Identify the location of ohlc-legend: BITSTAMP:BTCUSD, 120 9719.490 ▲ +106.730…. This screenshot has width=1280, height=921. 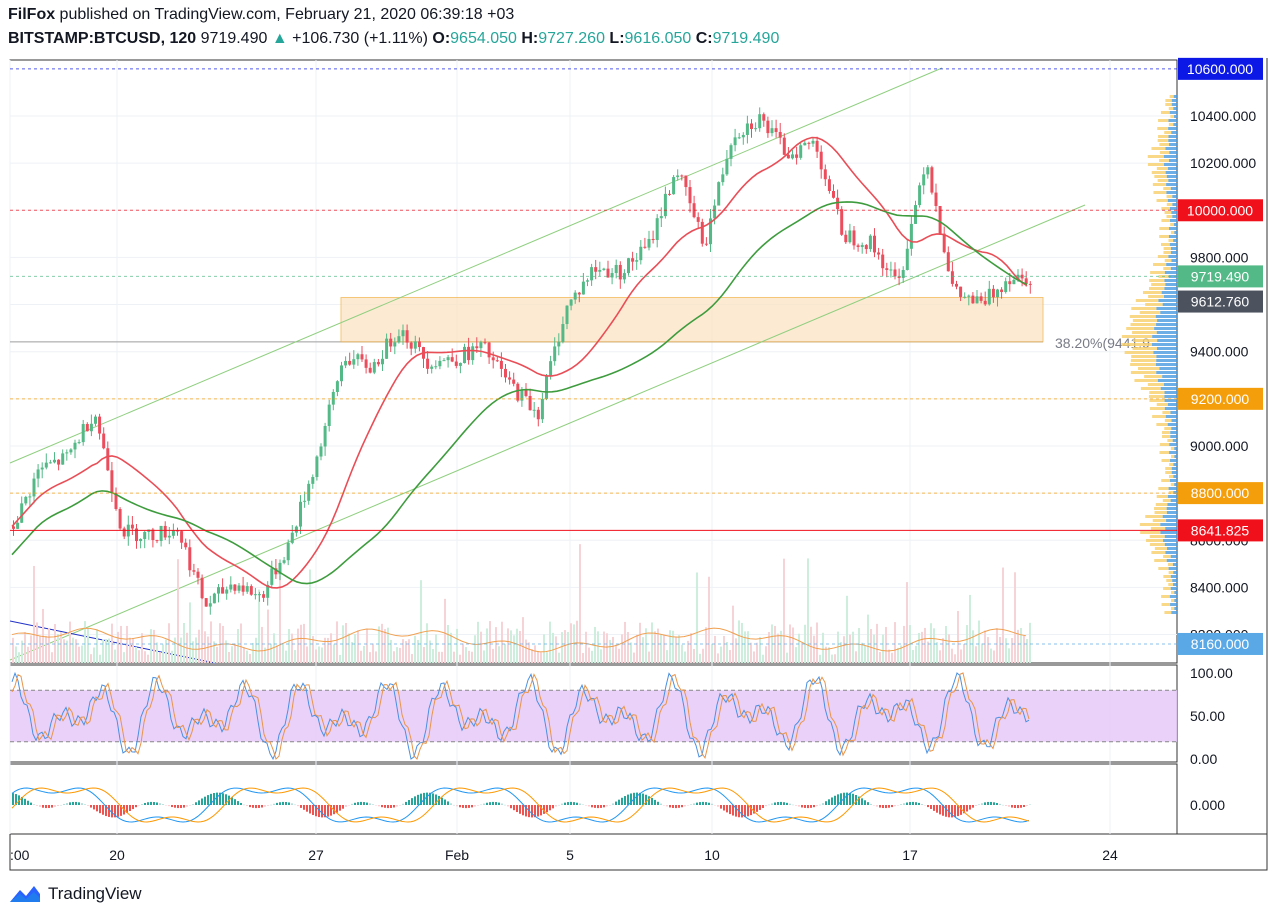
(393, 39).